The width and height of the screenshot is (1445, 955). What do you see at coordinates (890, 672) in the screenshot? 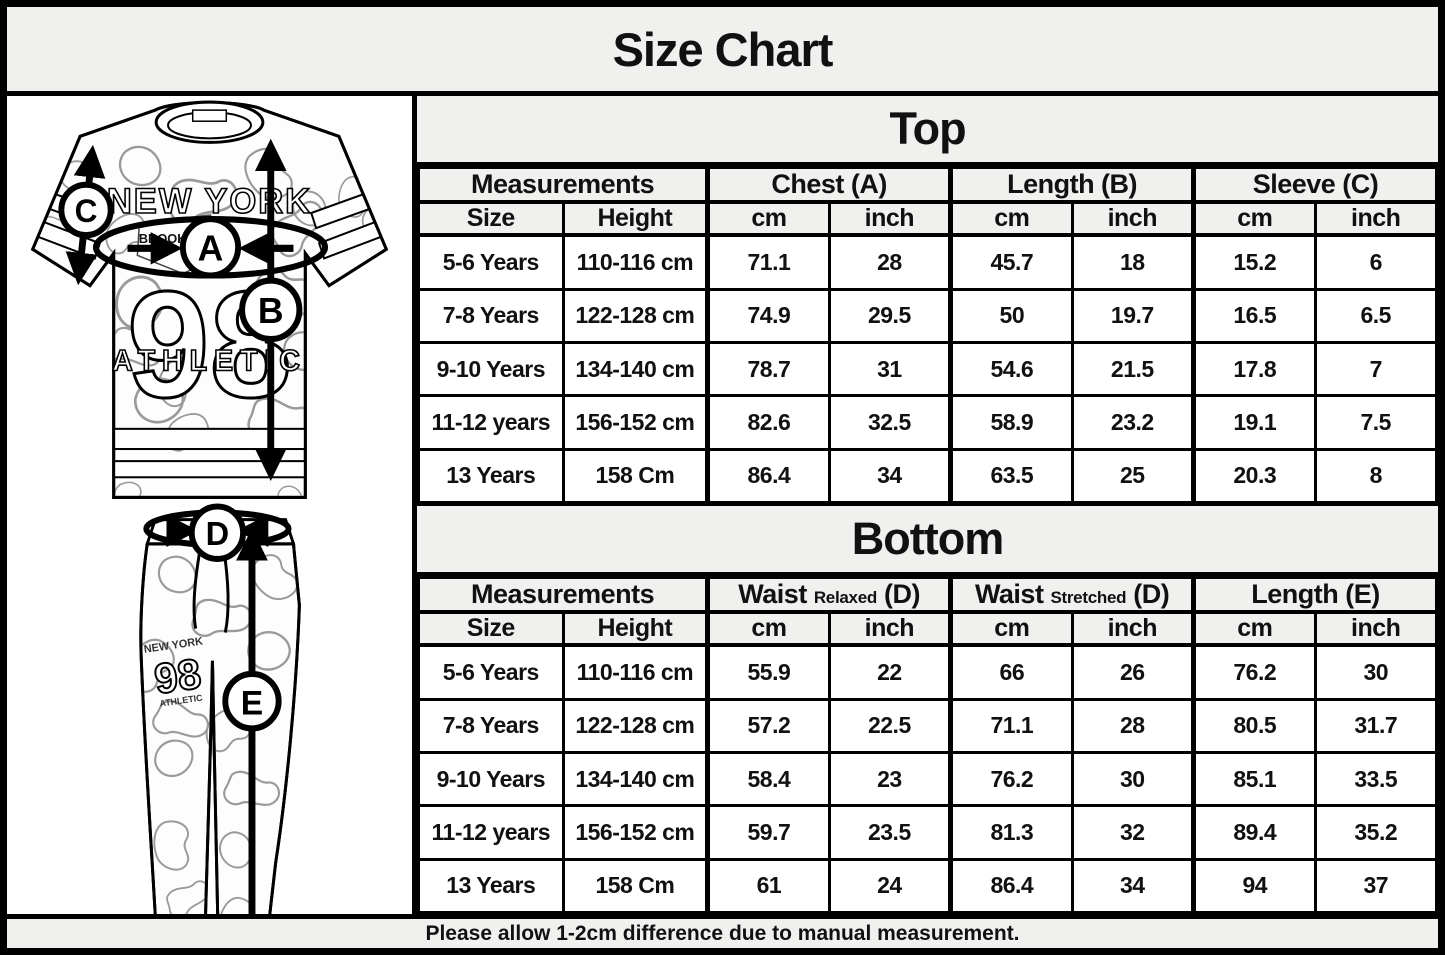
I see `value-cell: 22` at bounding box center [890, 672].